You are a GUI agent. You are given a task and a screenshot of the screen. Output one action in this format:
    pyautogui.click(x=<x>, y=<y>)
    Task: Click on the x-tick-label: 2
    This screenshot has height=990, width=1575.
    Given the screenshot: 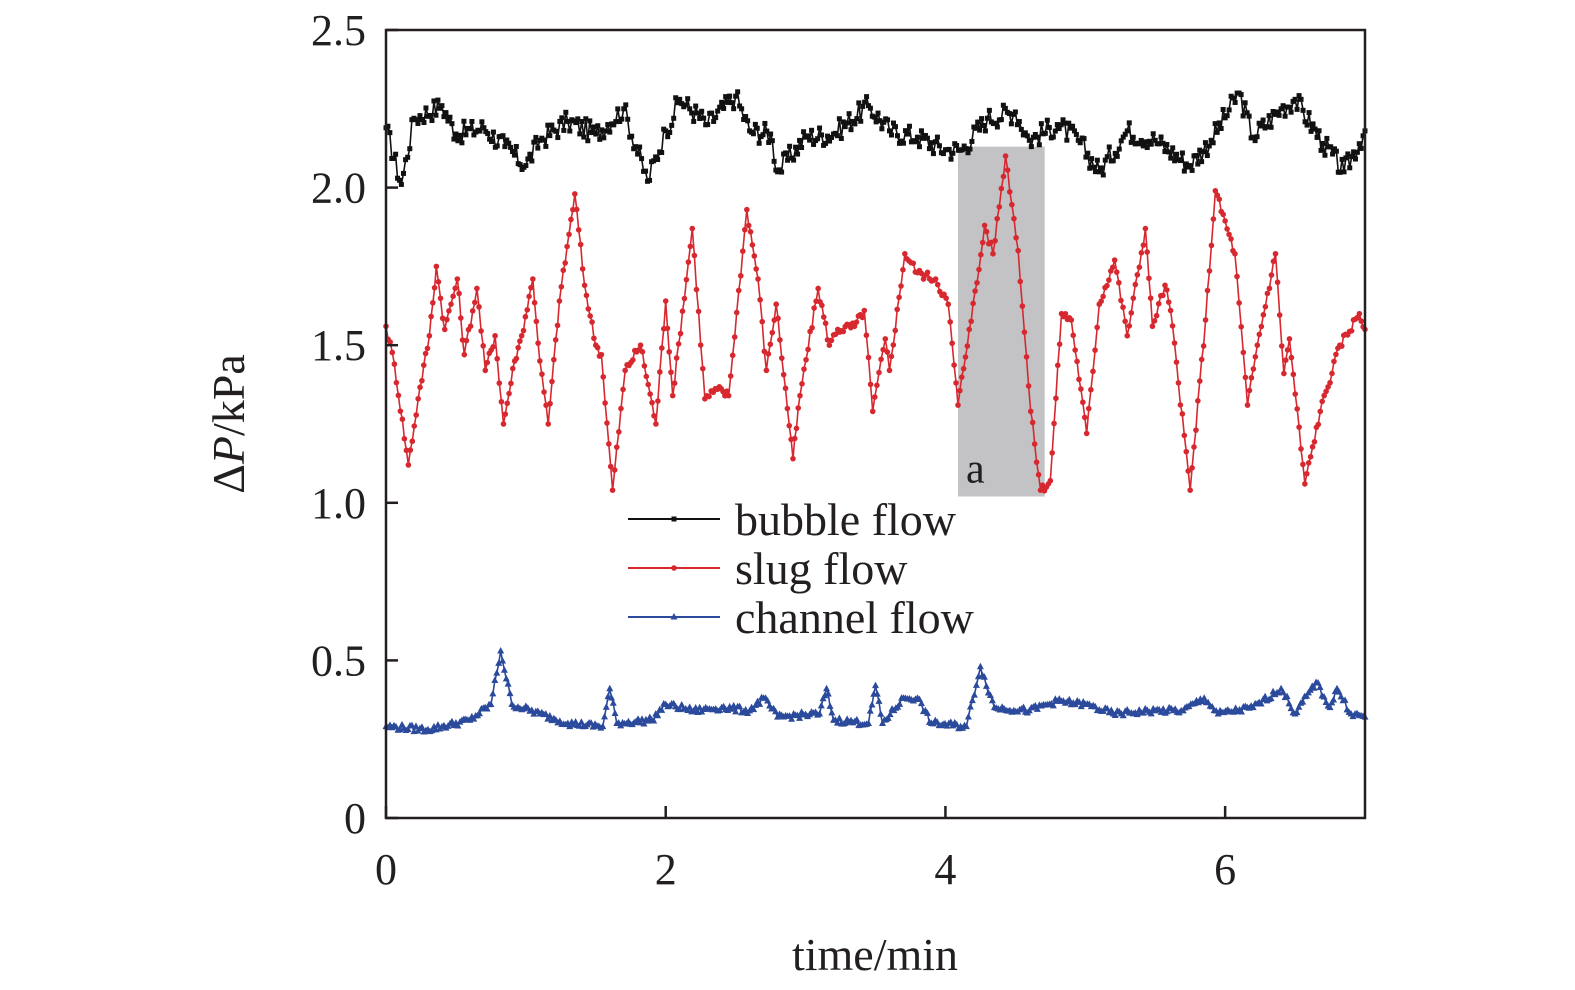 What is the action you would take?
    pyautogui.click(x=666, y=869)
    